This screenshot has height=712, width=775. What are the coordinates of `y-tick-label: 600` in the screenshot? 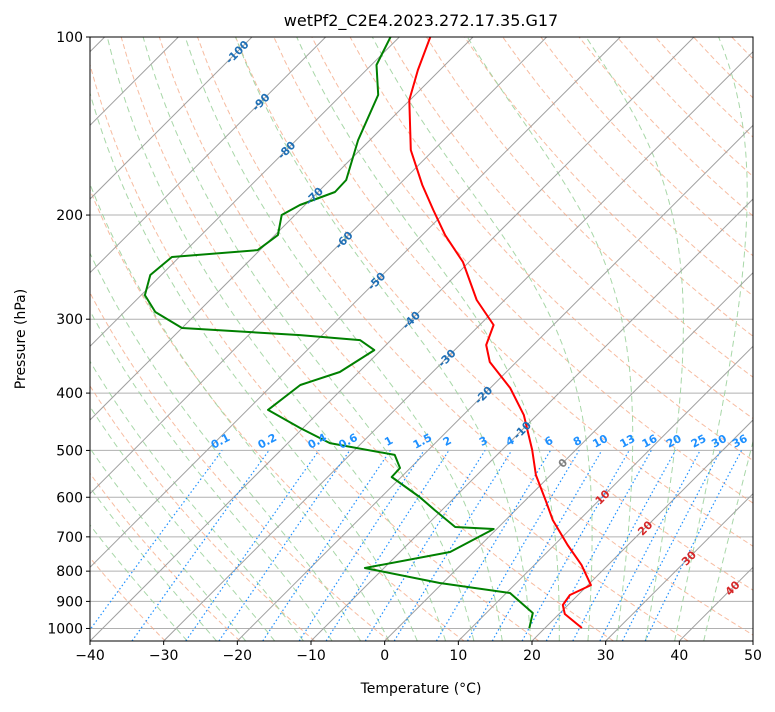 It's located at (69, 498).